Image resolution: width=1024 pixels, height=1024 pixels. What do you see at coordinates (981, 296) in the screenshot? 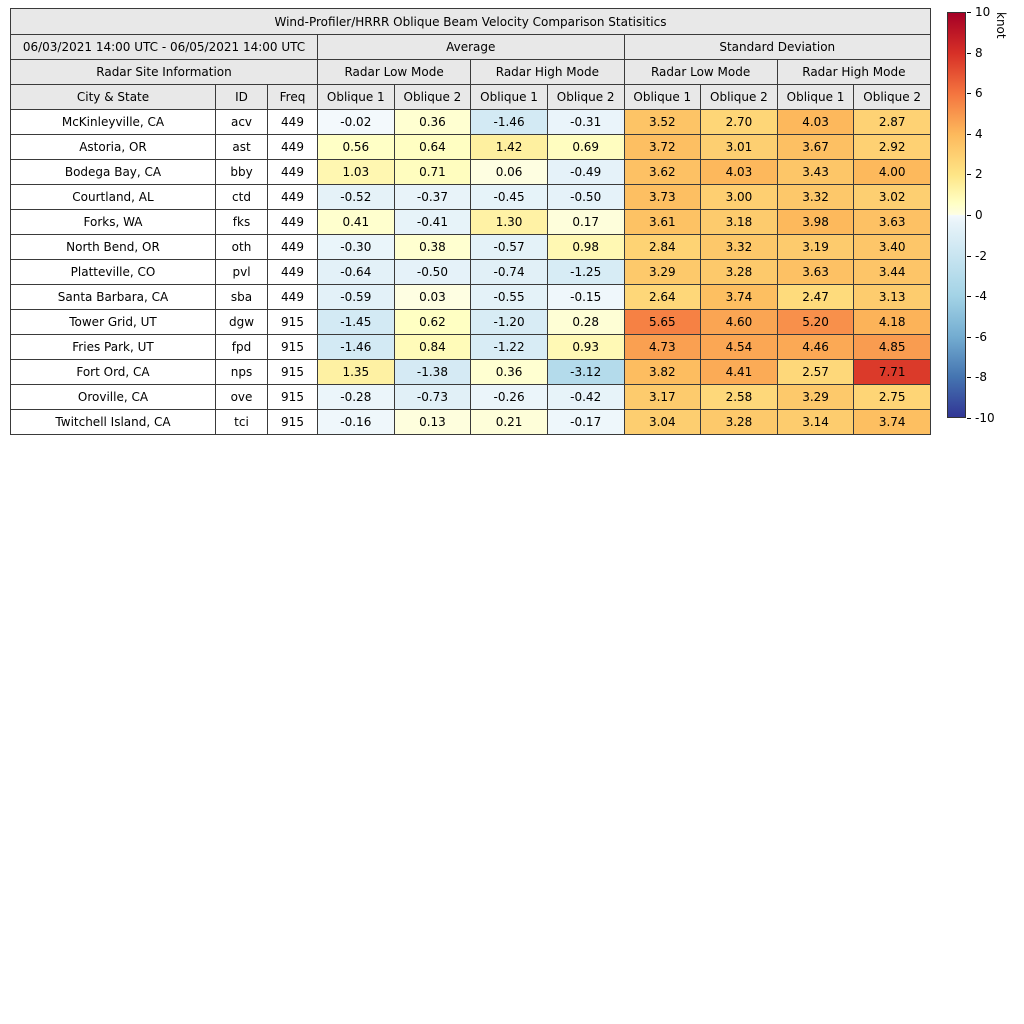
I see `colorbar-tick-label: -4` at bounding box center [981, 296].